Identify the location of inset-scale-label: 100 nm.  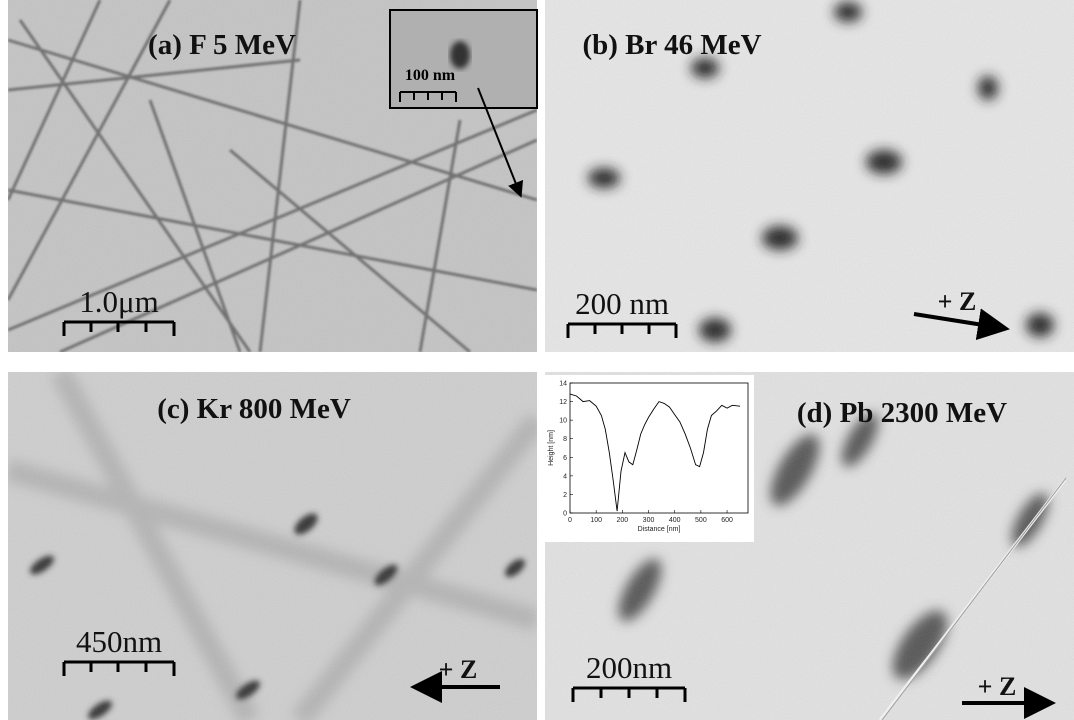
(430, 75).